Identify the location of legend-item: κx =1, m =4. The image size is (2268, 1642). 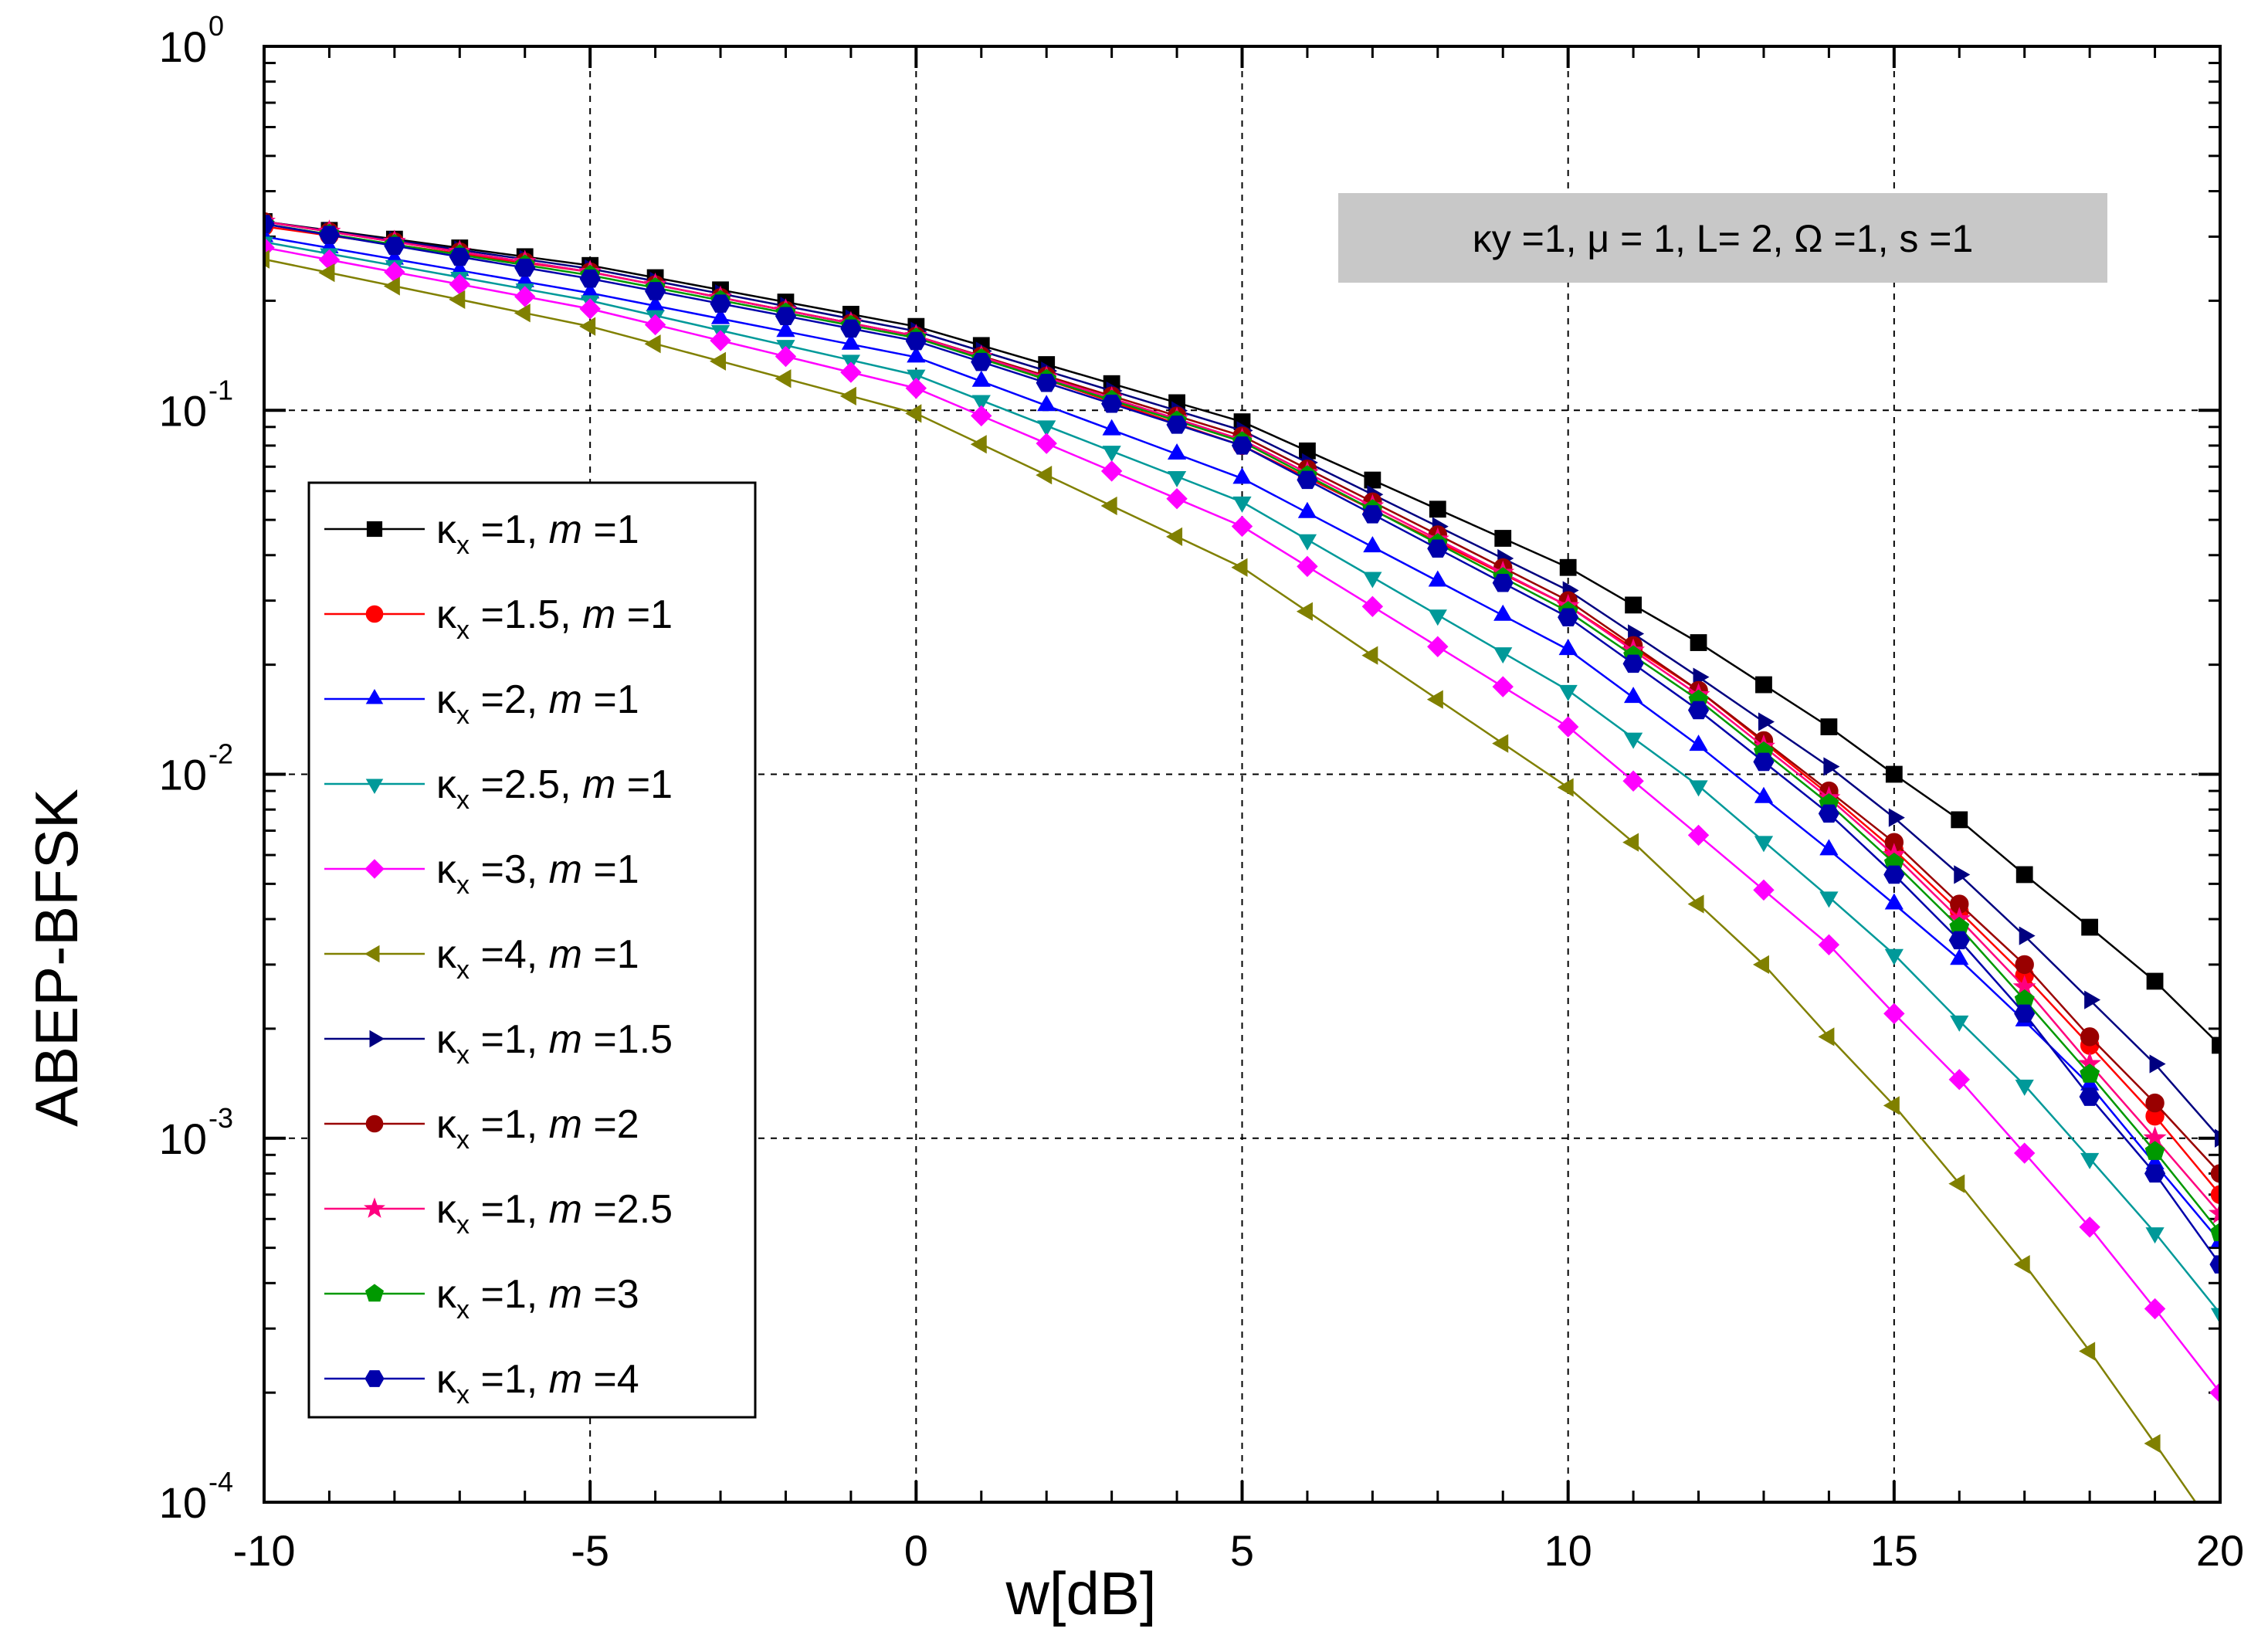
(481, 1383).